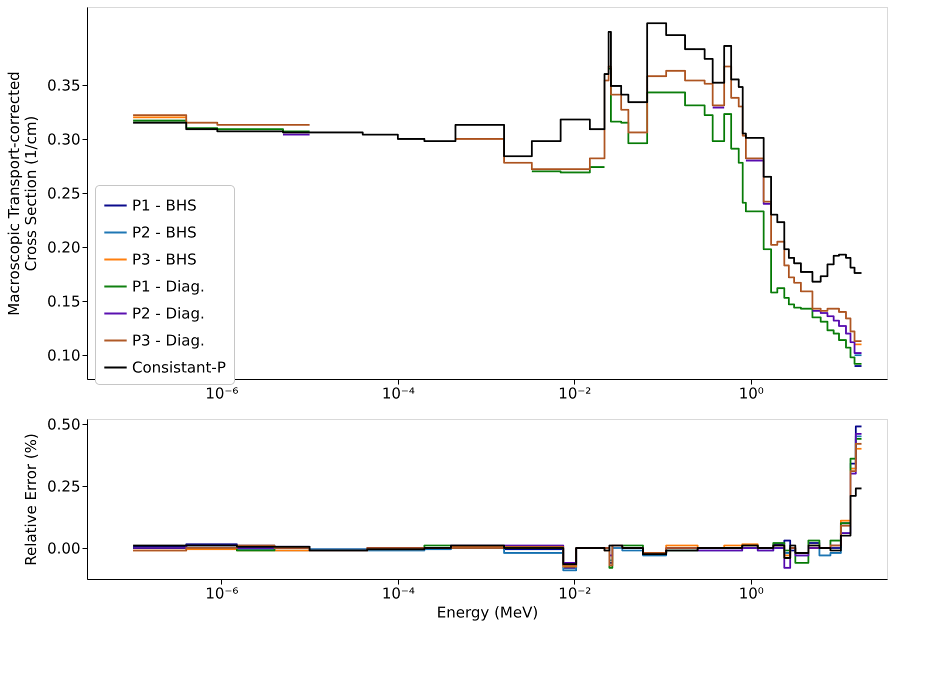 Image resolution: width=940 pixels, height=687 pixels. What do you see at coordinates (63, 85) in the screenshot?
I see `y-tick-label: 0.35` at bounding box center [63, 85].